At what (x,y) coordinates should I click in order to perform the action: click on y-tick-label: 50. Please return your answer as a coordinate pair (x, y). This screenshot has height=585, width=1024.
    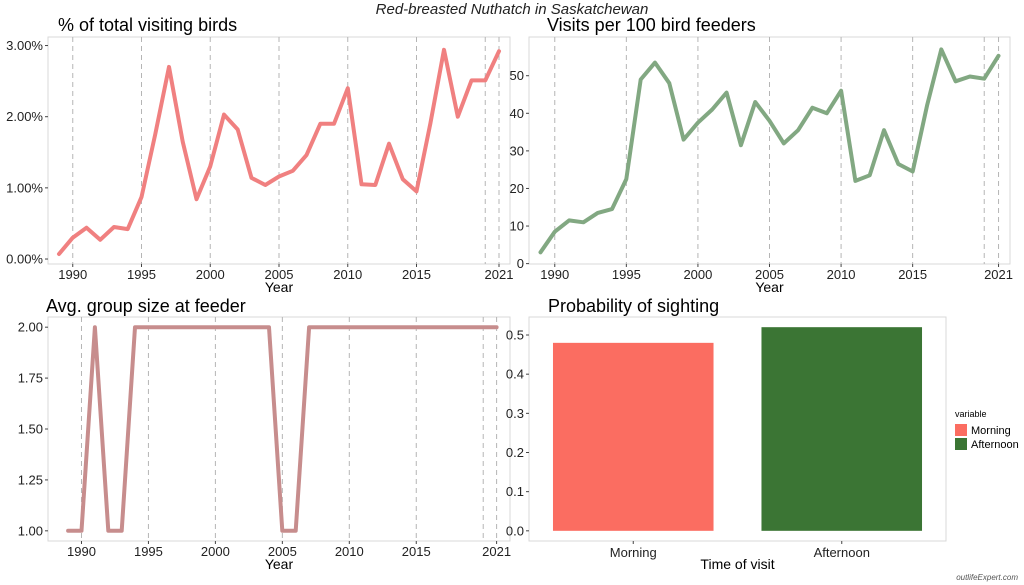
    Looking at the image, I should click on (517, 75).